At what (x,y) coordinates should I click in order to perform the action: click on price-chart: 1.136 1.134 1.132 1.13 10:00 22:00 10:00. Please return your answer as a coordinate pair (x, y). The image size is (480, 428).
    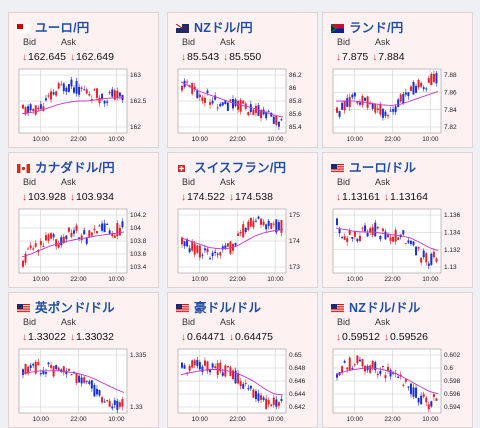
    Looking at the image, I should click on (397, 247).